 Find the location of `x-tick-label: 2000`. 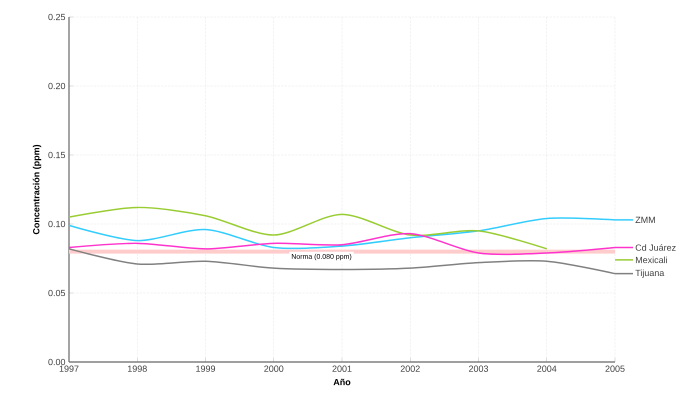

x-tick-label: 2000 is located at coordinates (274, 369).